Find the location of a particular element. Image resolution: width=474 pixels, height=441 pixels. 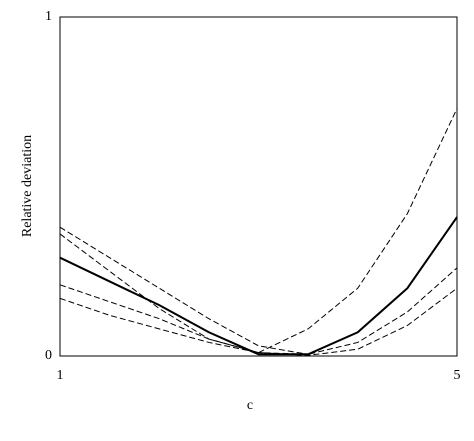

series-line is located at coordinates (258, 321).